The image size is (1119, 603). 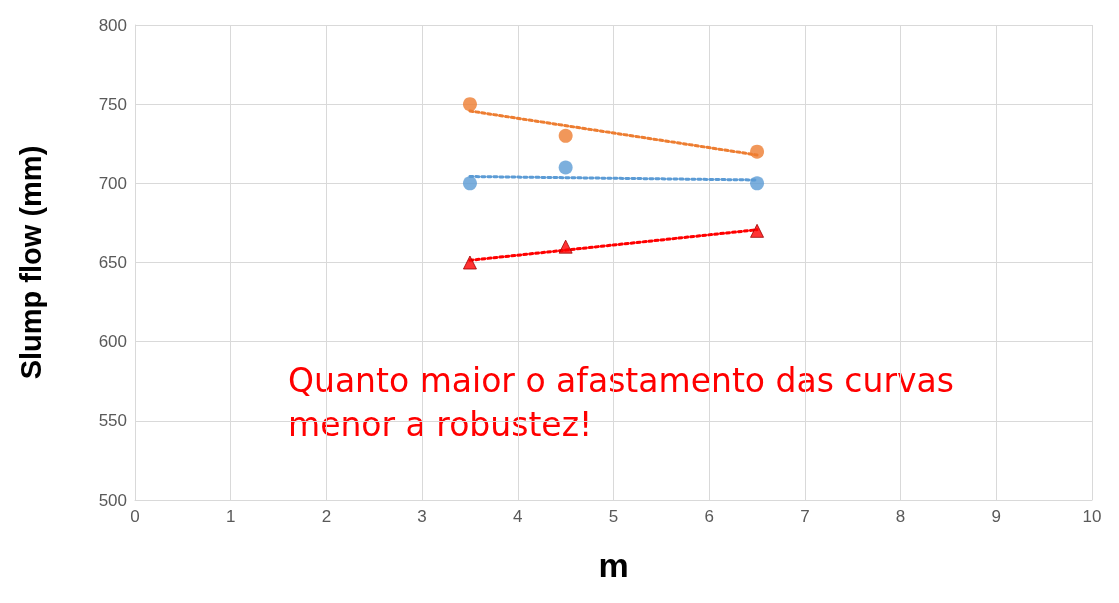 I want to click on y-tick-label: 550, so click(x=112, y=421).